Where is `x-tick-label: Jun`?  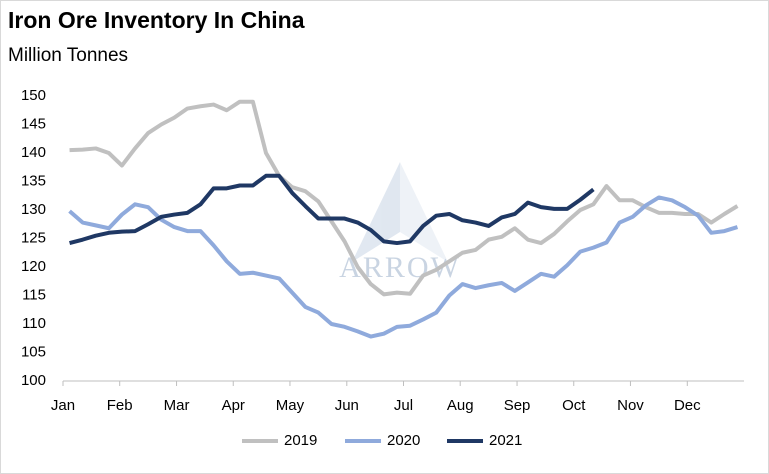
x-tick-label: Jun is located at coordinates (347, 405).